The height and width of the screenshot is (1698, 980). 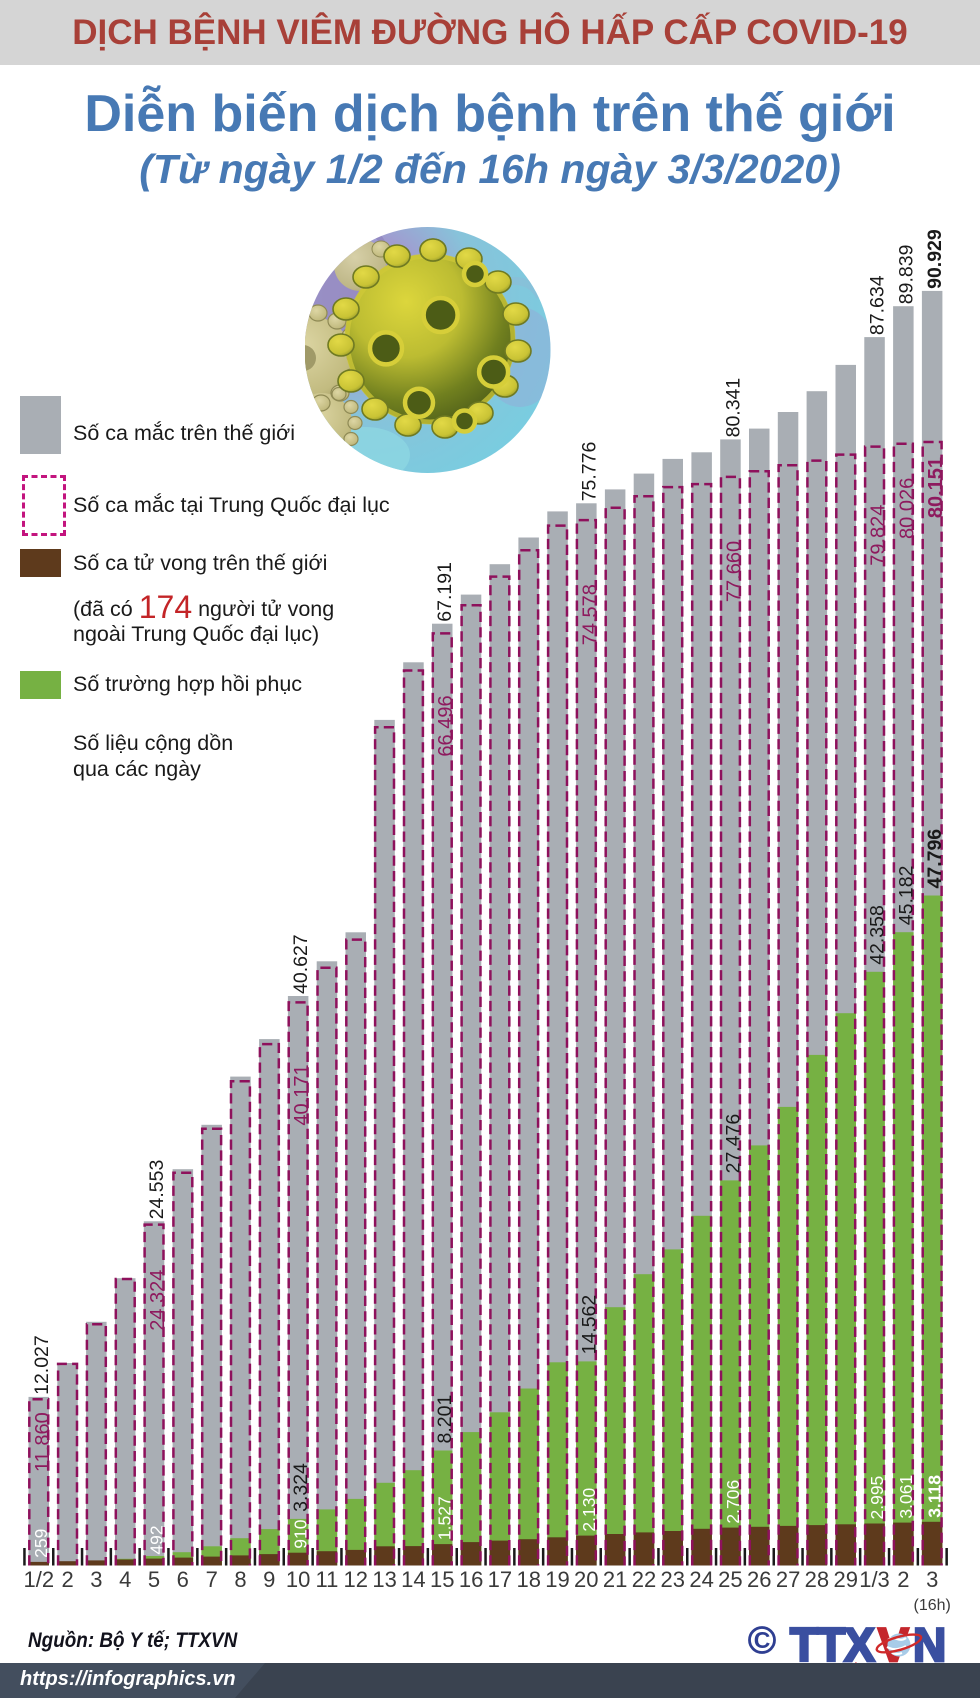 What do you see at coordinates (445, 592) in the screenshot?
I see `svg-text: 67.191` at bounding box center [445, 592].